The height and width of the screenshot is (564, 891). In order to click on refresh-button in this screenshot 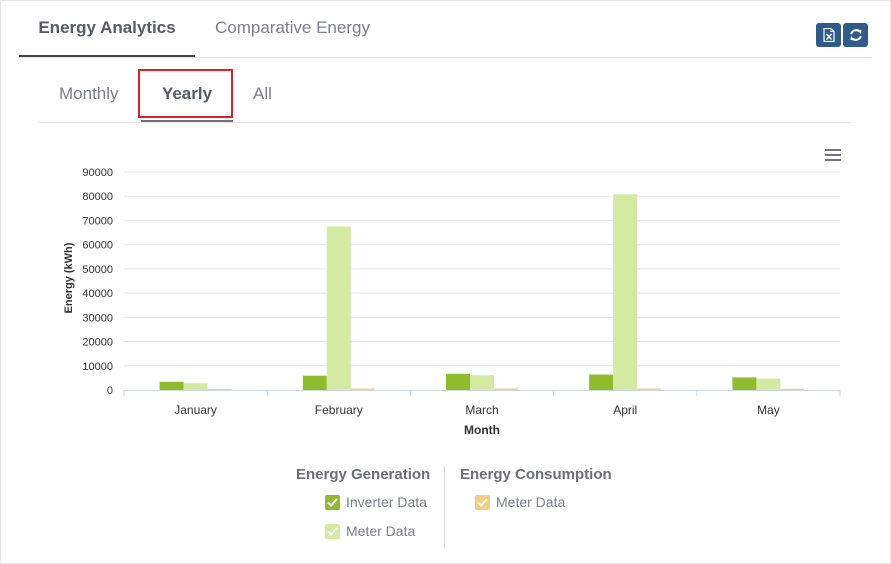, I will do `click(855, 35)`.